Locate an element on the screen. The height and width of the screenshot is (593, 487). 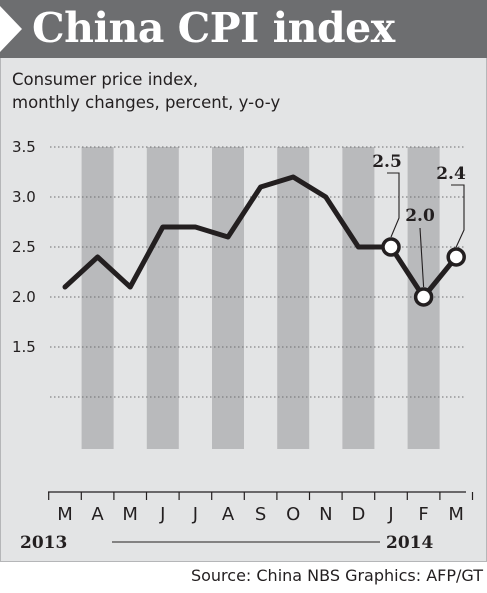
year-label-2013: 2013 is located at coordinates (43, 543).